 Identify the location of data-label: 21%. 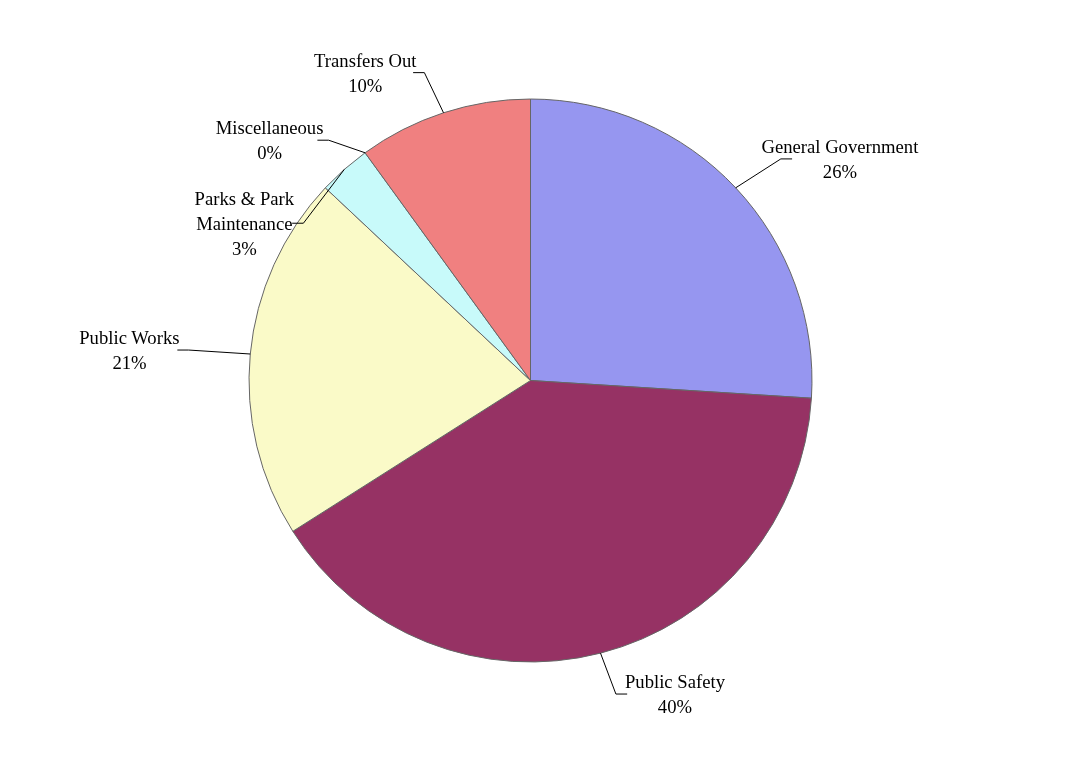
(129, 363).